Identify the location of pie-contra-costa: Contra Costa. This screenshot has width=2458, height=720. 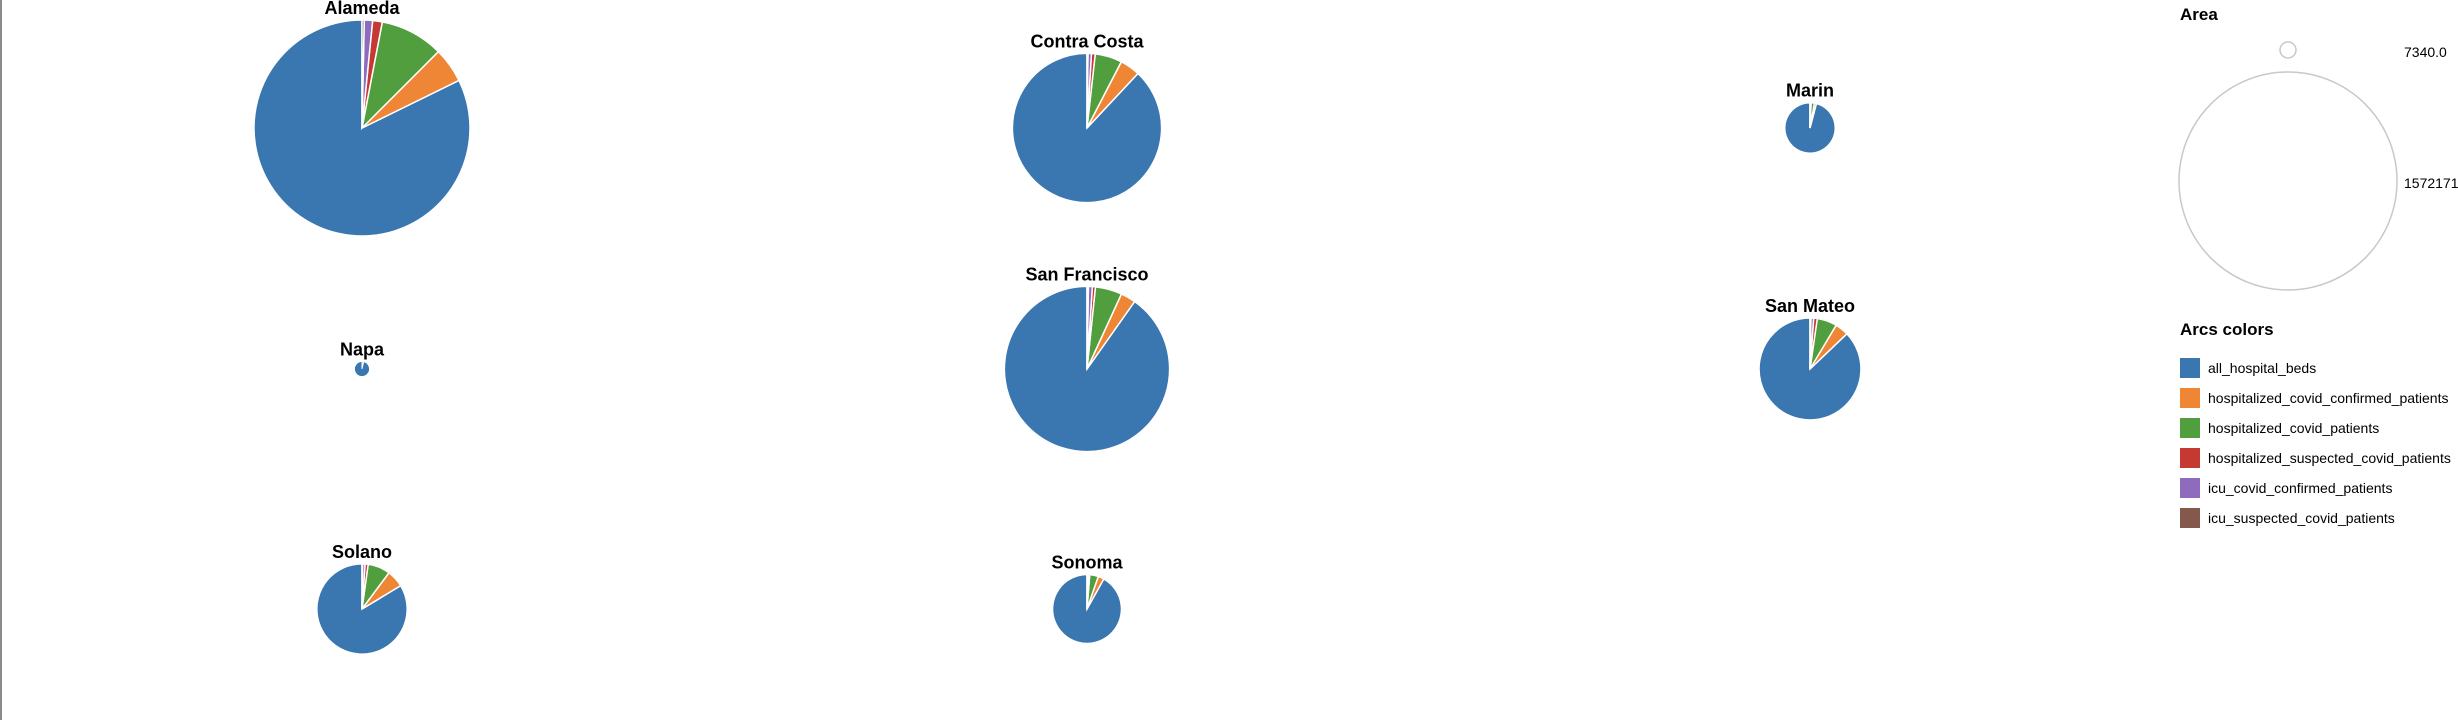
(1087, 117).